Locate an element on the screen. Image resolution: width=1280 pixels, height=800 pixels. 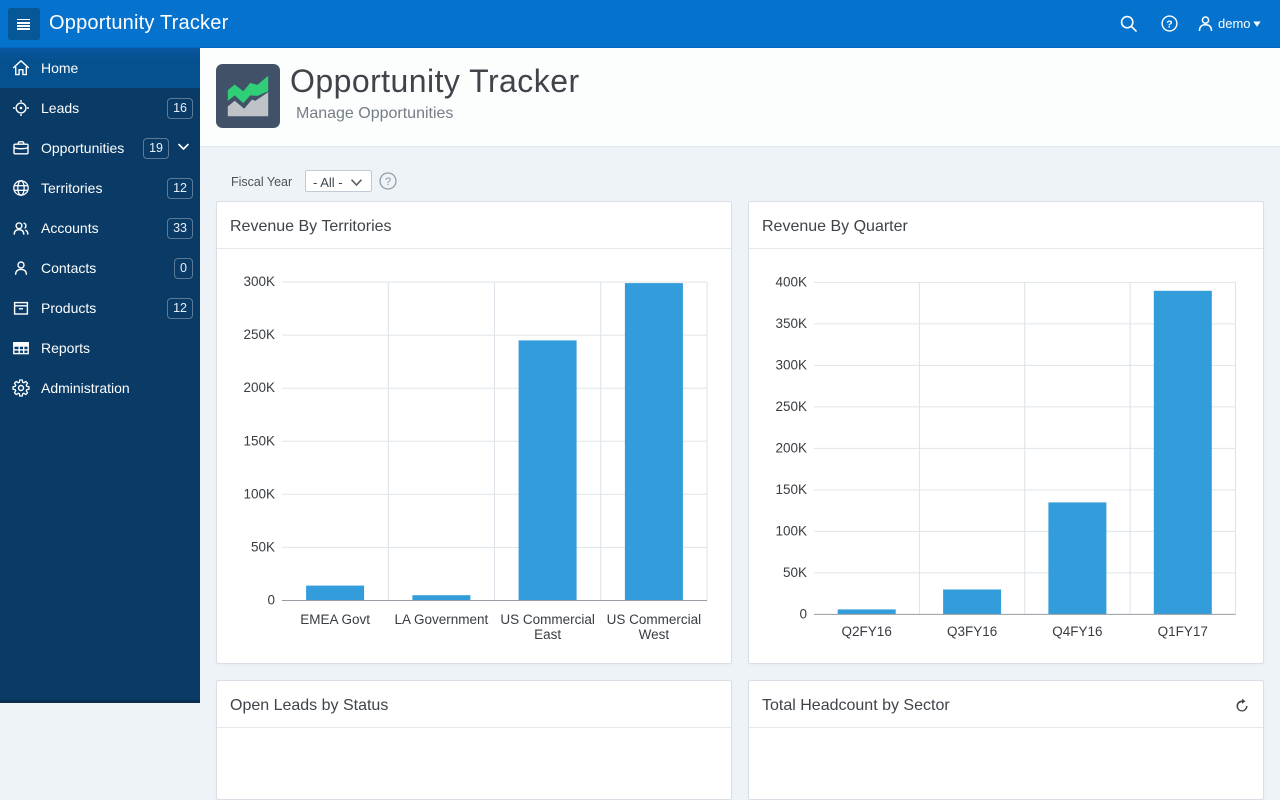
svg-text: LA Government is located at coordinates (441, 619).